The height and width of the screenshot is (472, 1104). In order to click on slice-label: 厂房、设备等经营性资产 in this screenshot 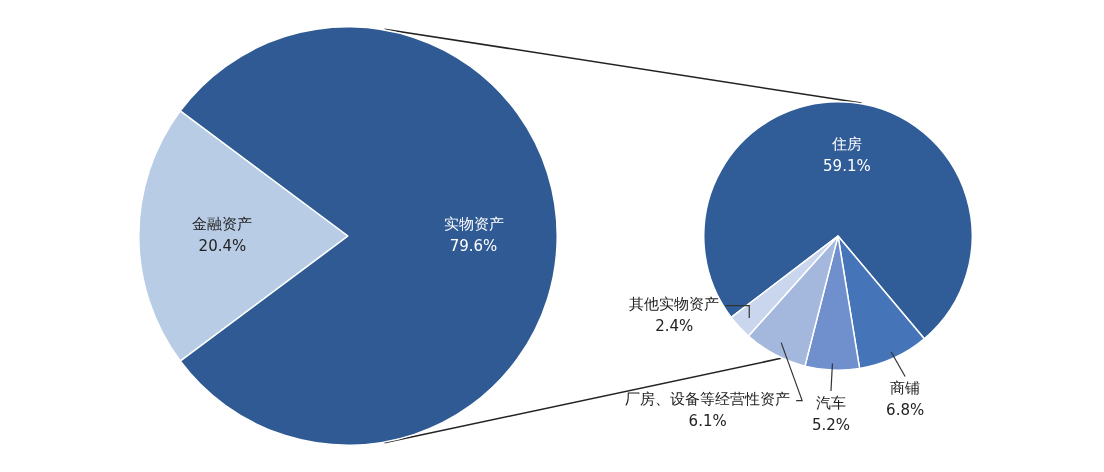, I will do `click(708, 399)`.